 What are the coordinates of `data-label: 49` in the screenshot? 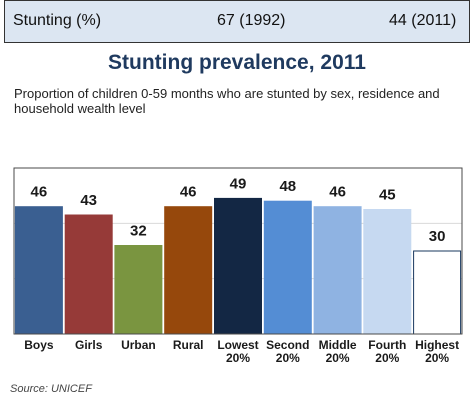 It's located at (238, 183).